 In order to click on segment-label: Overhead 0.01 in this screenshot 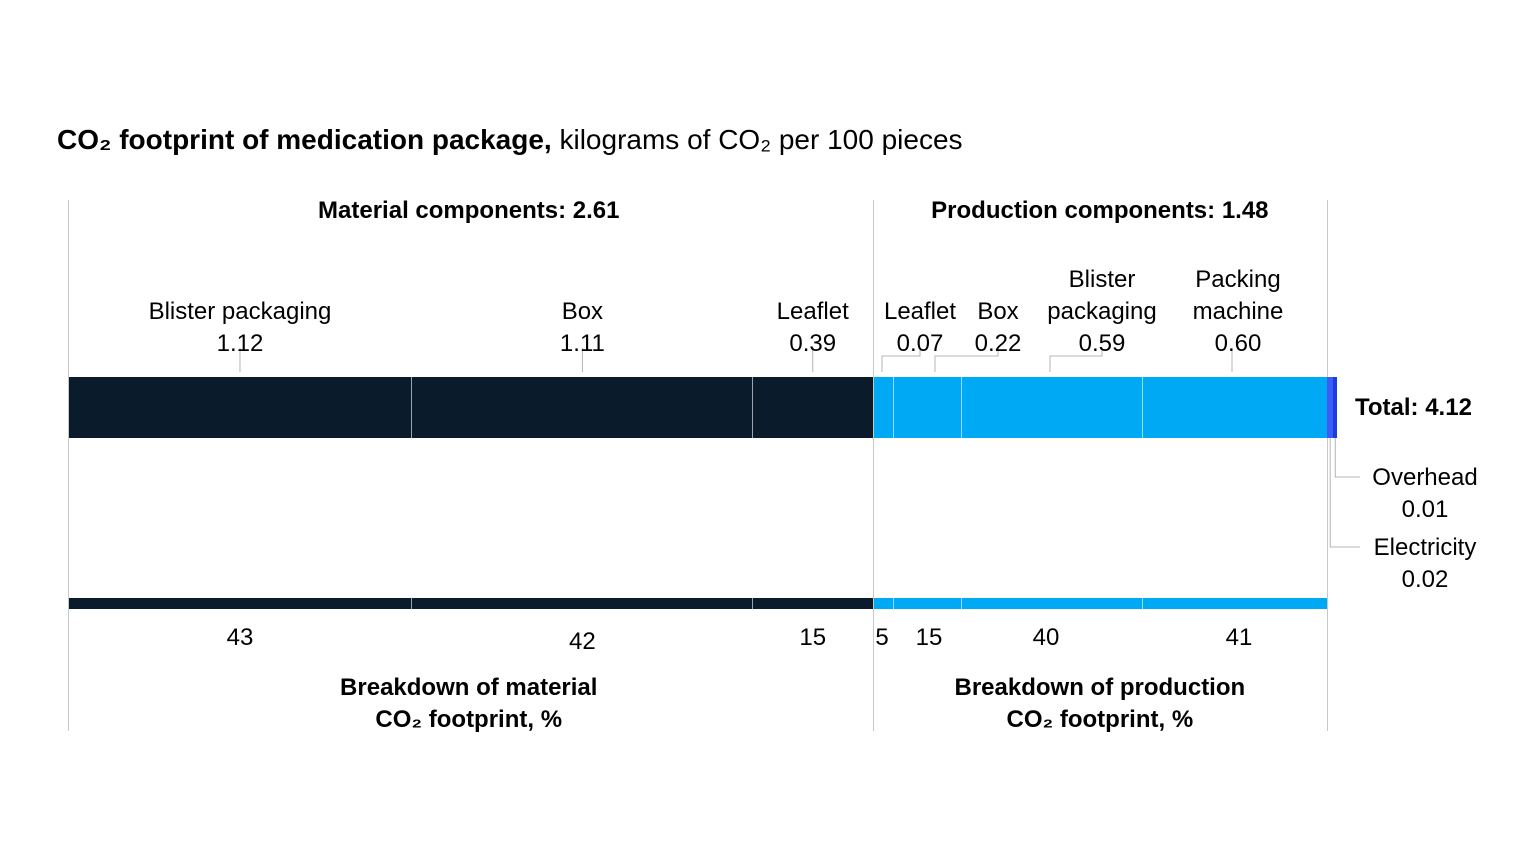, I will do `click(1424, 494)`.